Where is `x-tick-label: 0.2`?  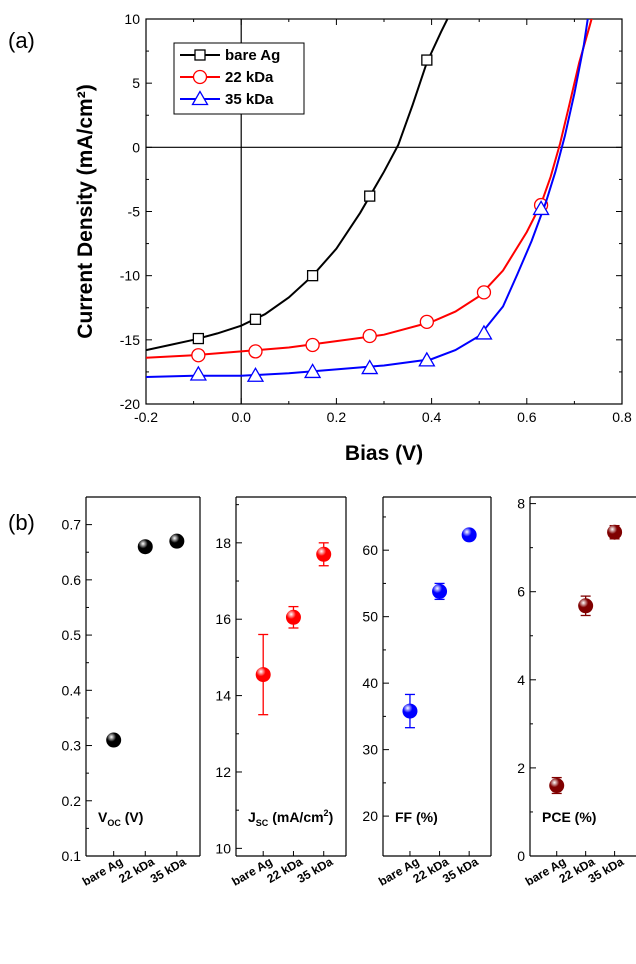 x-tick-label: 0.2 is located at coordinates (337, 417).